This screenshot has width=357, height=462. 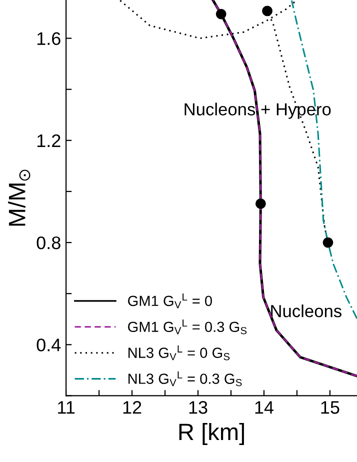 What do you see at coordinates (66, 407) in the screenshot?
I see `x-tick-label: 11` at bounding box center [66, 407].